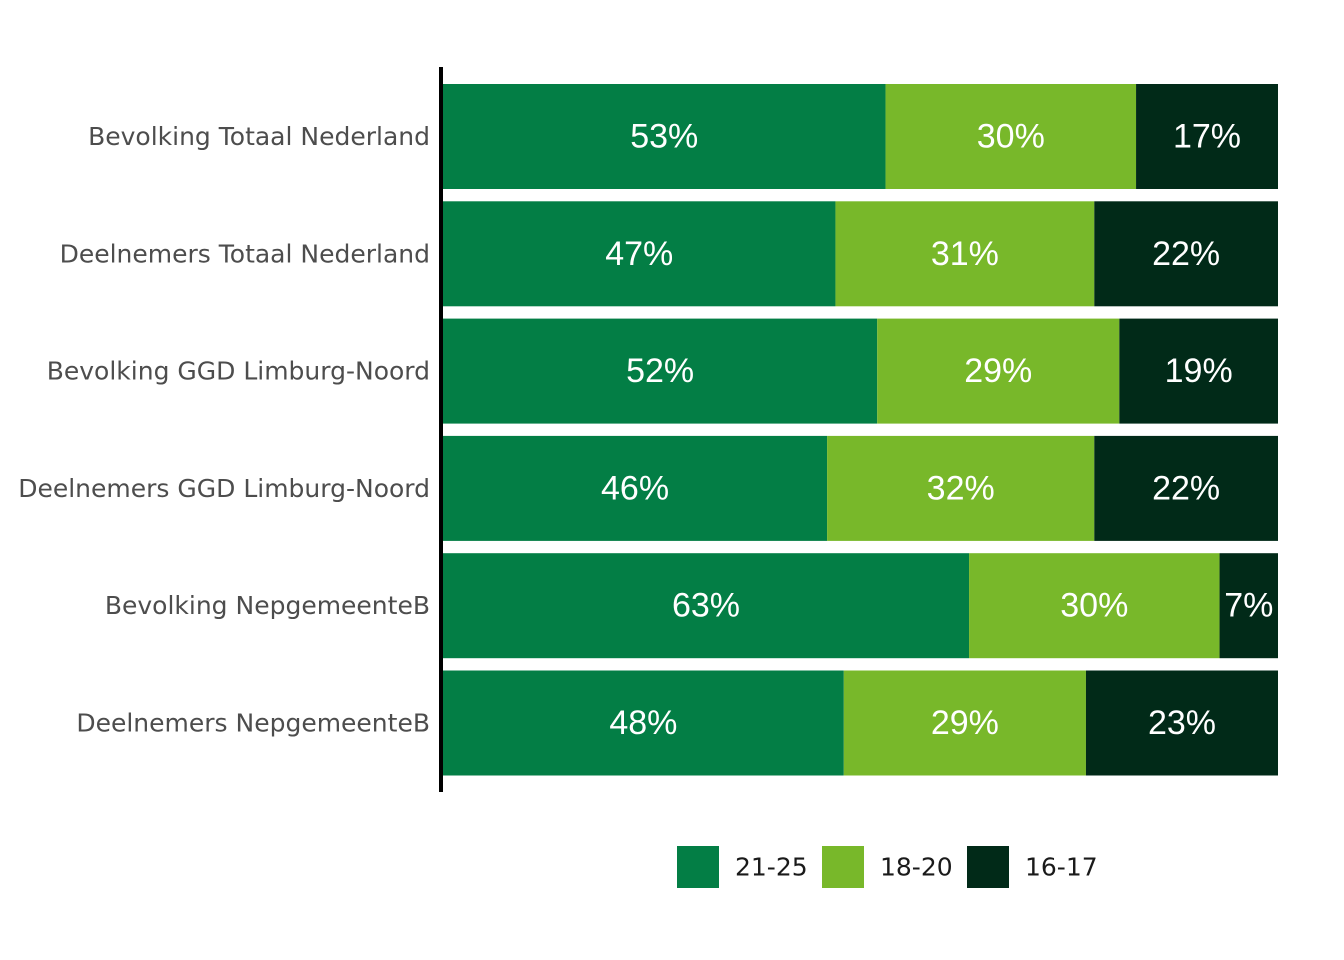  I want to click on bar-segment-18-20-bevolking-nepgemeenteb, so click(1094, 606).